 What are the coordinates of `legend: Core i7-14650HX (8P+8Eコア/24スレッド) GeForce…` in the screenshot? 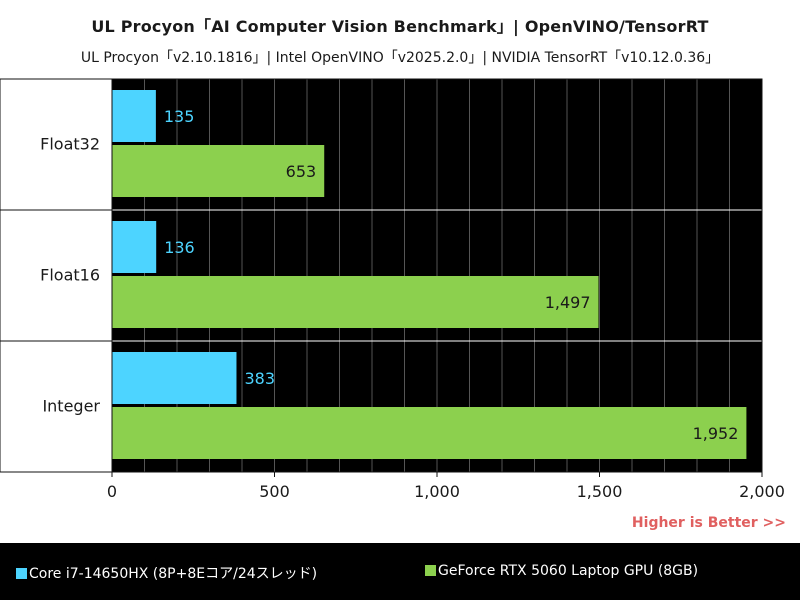 It's located at (400, 572).